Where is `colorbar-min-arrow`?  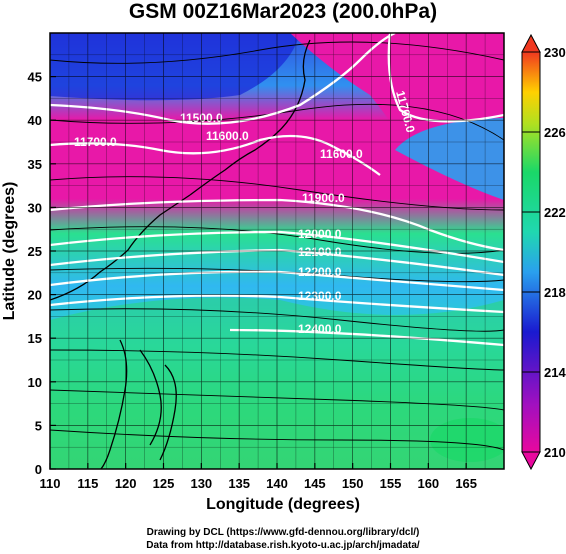 colorbar-min-arrow is located at coordinates (531, 461).